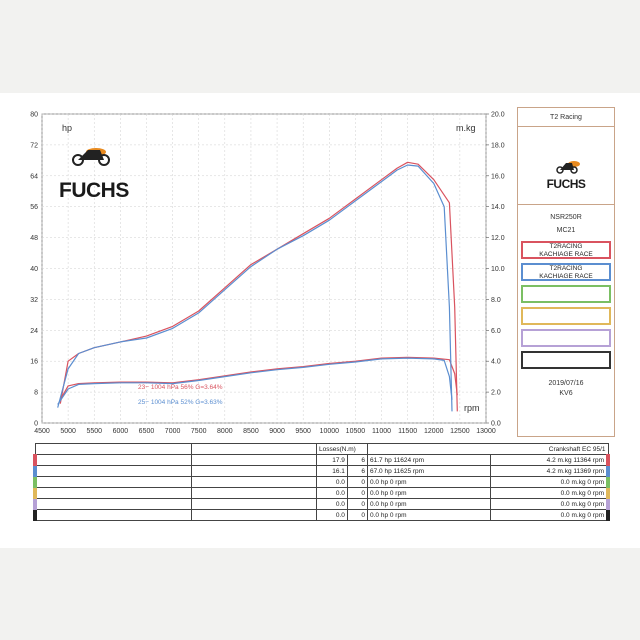 The width and height of the screenshot is (640, 640). What do you see at coordinates (34, 145) in the screenshot?
I see `y-left-tick-label: 72` at bounding box center [34, 145].